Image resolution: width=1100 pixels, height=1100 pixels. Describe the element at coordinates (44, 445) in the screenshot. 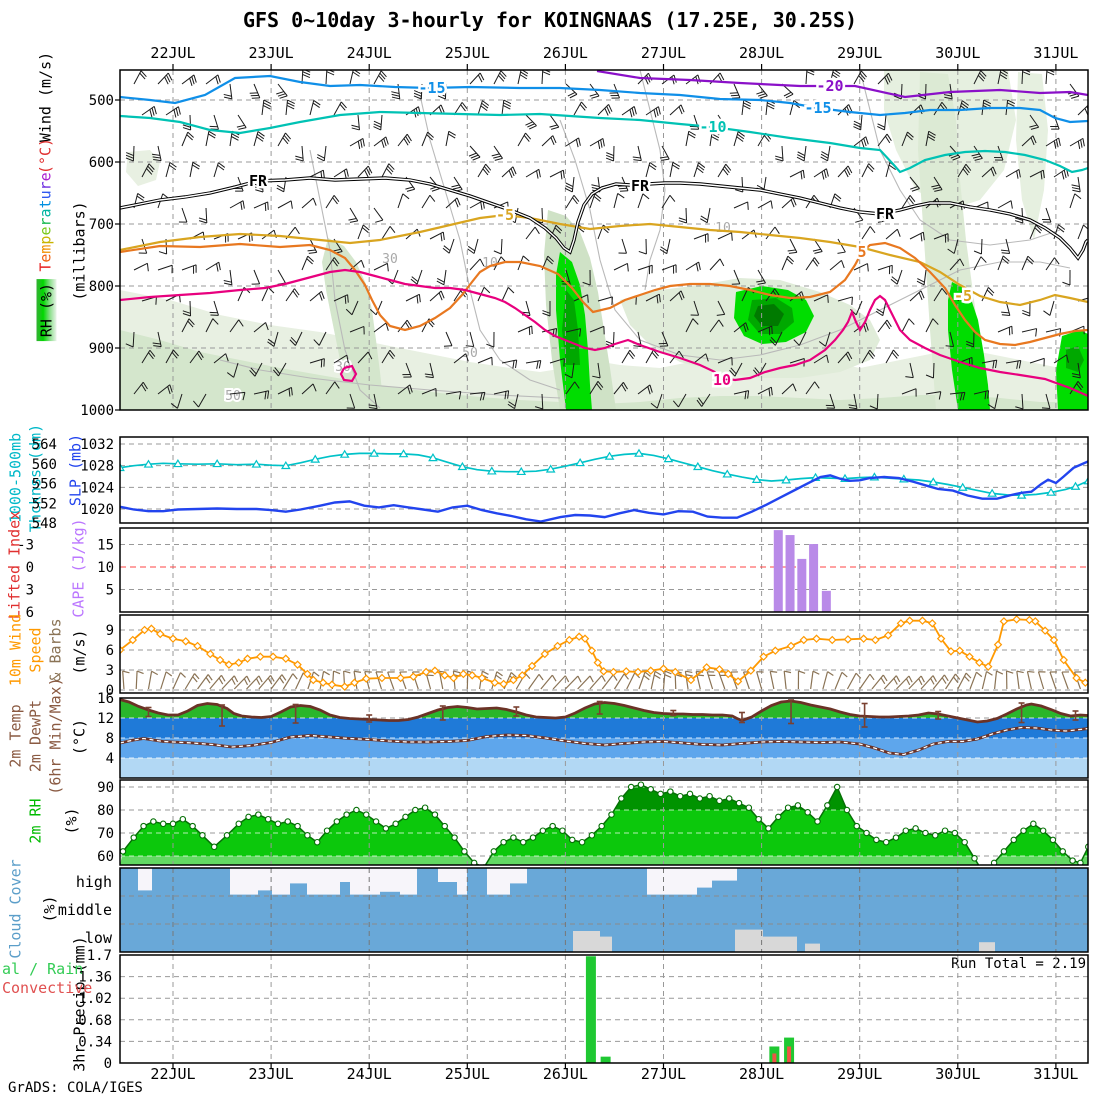

I see `tick-label: 564` at that location.